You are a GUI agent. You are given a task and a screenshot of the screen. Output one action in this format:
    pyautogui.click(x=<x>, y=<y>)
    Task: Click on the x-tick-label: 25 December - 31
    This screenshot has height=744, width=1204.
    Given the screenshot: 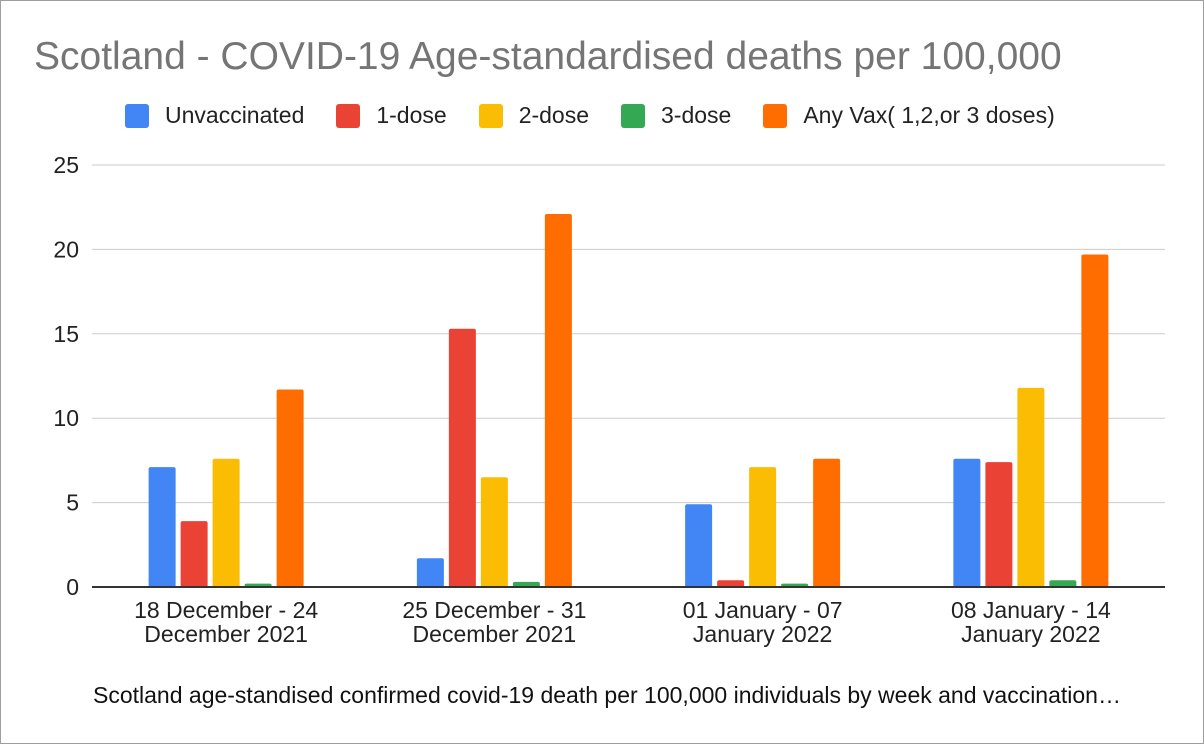 What is the action you would take?
    pyautogui.click(x=494, y=610)
    